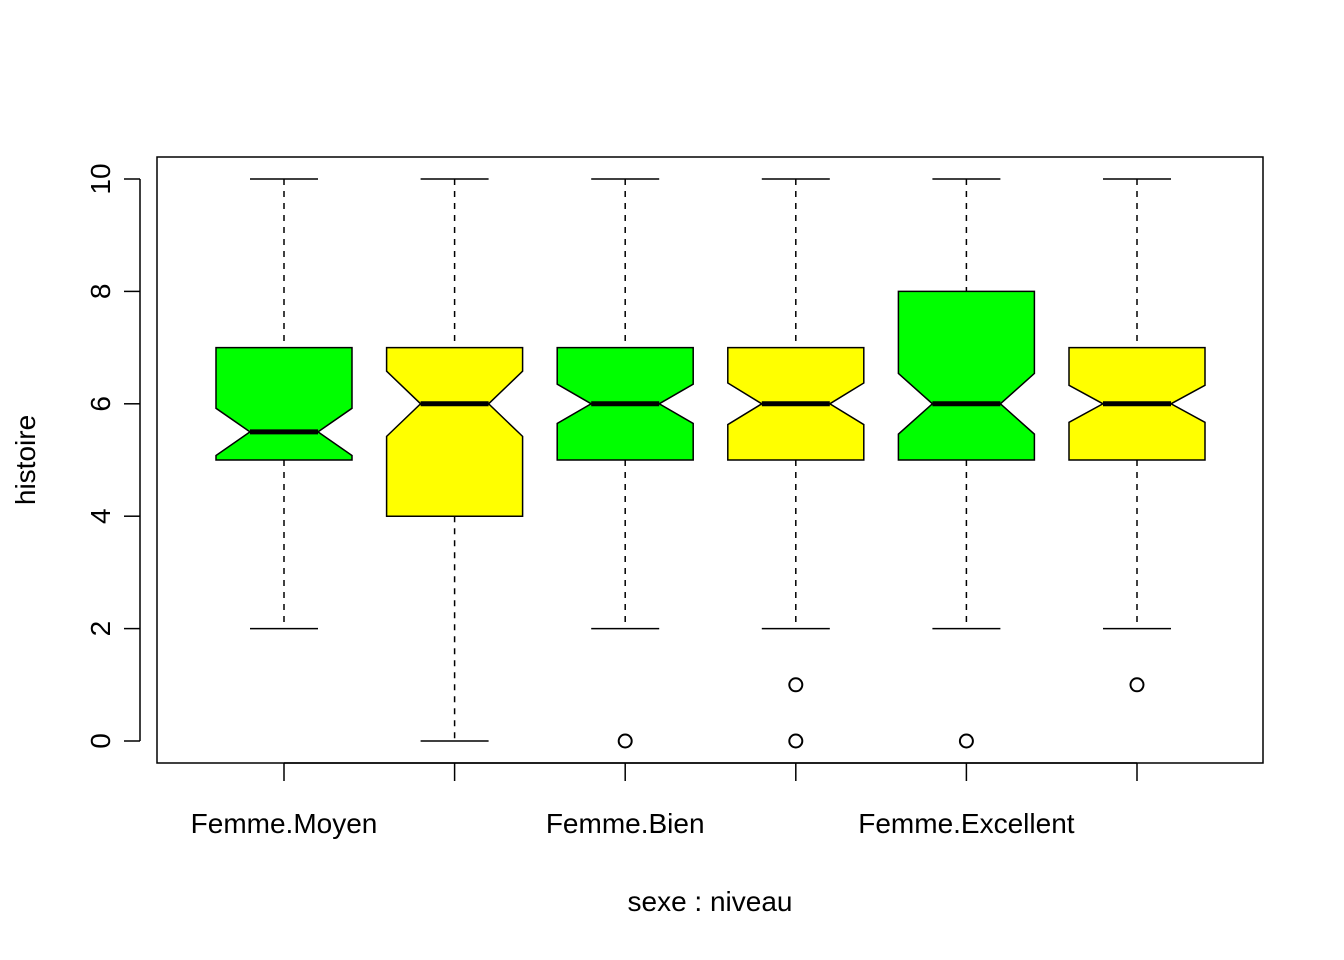 Image resolution: width=1344 pixels, height=960 pixels. I want to click on y-tick-label: 0, so click(100, 741).